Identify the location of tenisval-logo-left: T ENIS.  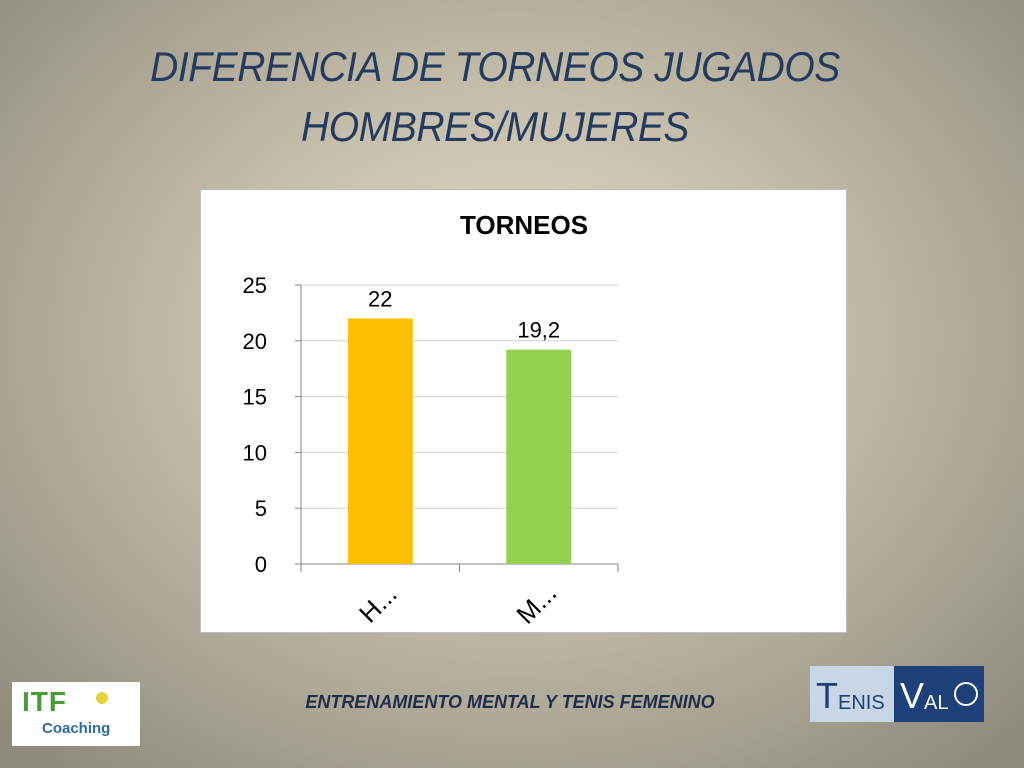
(852, 694).